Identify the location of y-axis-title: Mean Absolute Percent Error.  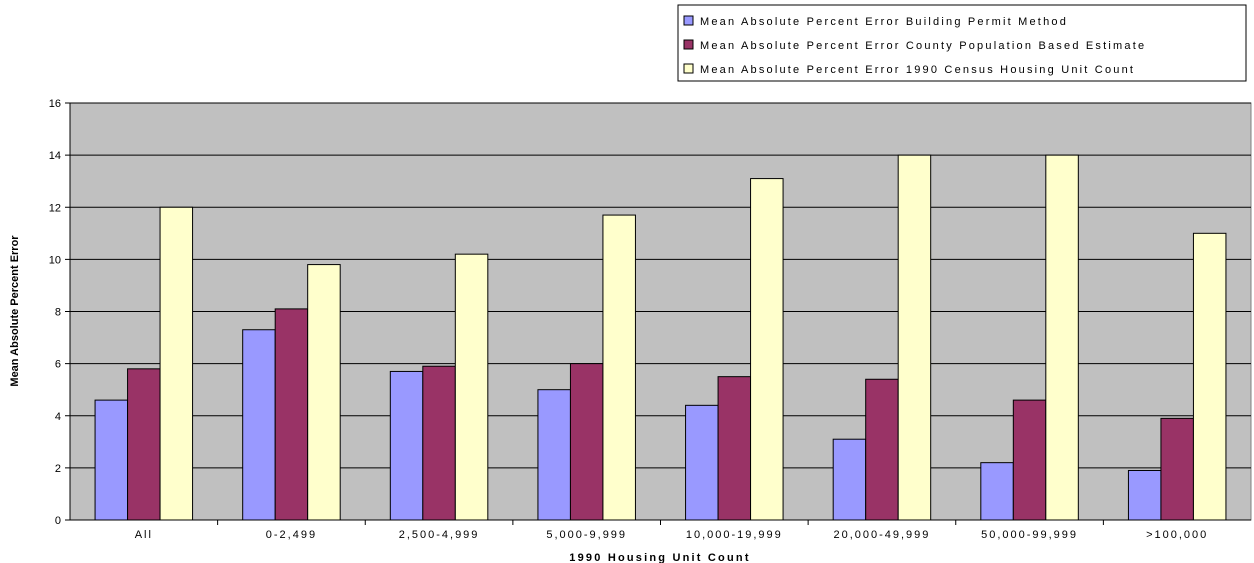
(15, 311).